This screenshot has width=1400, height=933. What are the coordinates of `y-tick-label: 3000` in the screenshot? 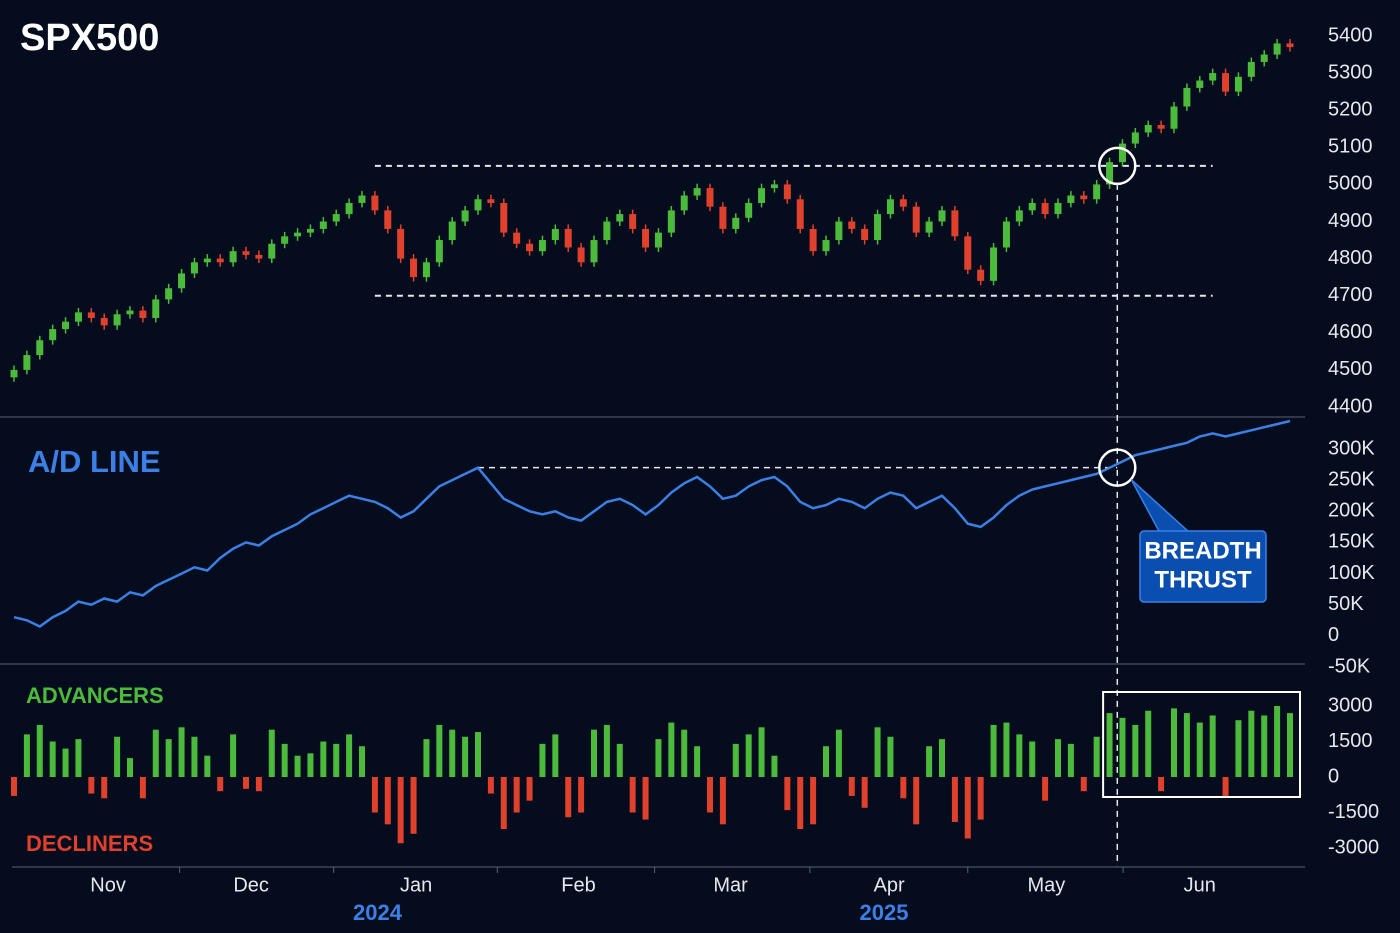 It's located at (1350, 705).